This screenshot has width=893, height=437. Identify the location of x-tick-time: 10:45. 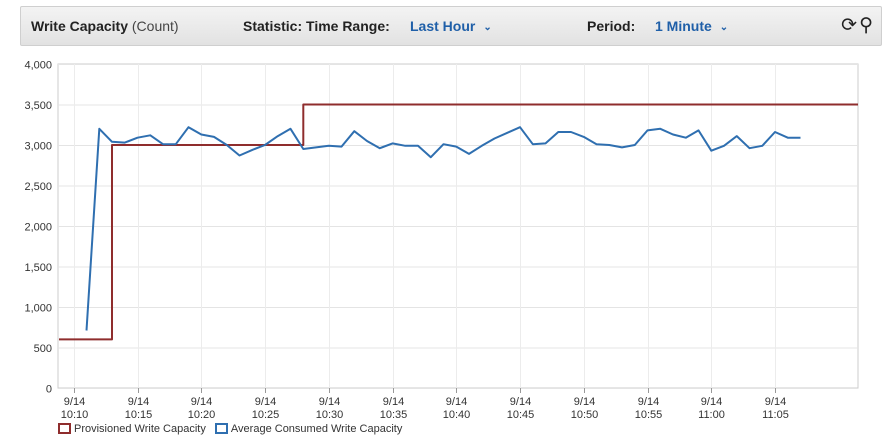
(521, 414).